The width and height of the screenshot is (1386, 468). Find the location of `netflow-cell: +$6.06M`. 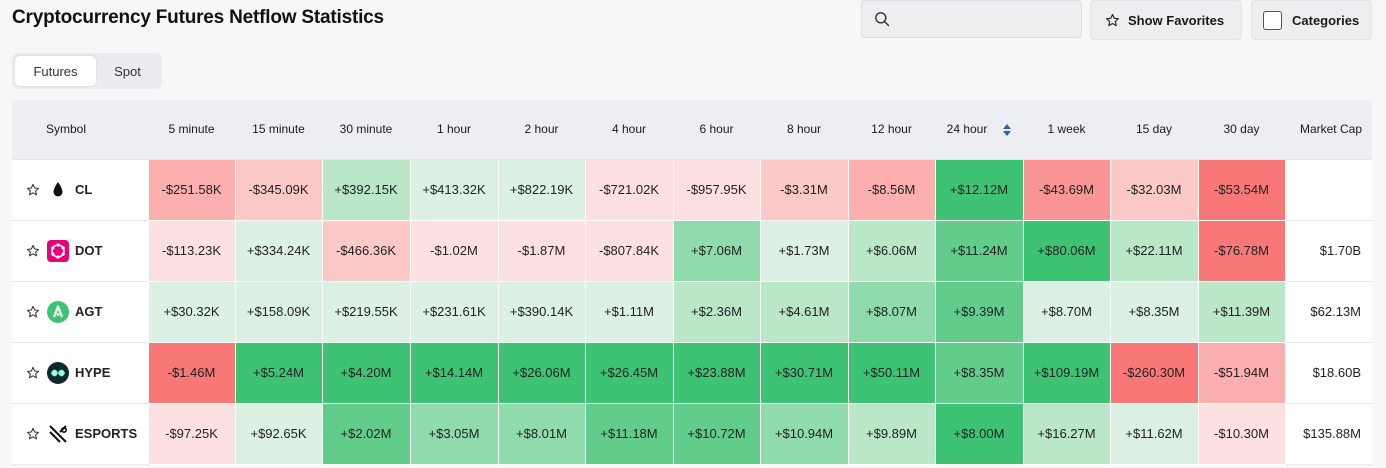

netflow-cell: +$6.06M is located at coordinates (891, 250).